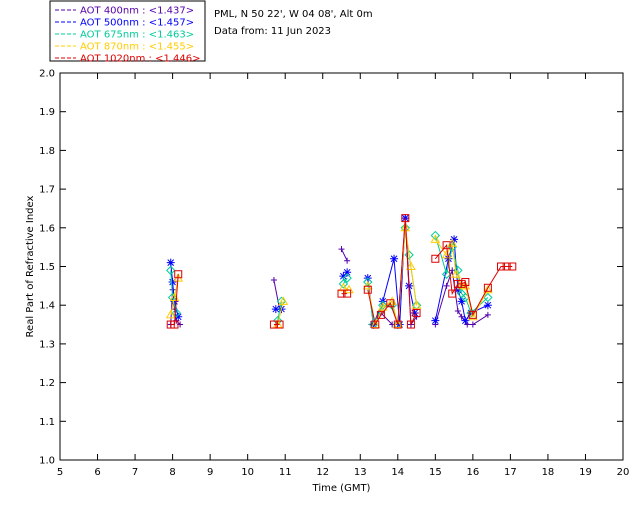  What do you see at coordinates (272, 31) in the screenshot?
I see `date-info-text: Data from: 11 Jun 2023` at bounding box center [272, 31].